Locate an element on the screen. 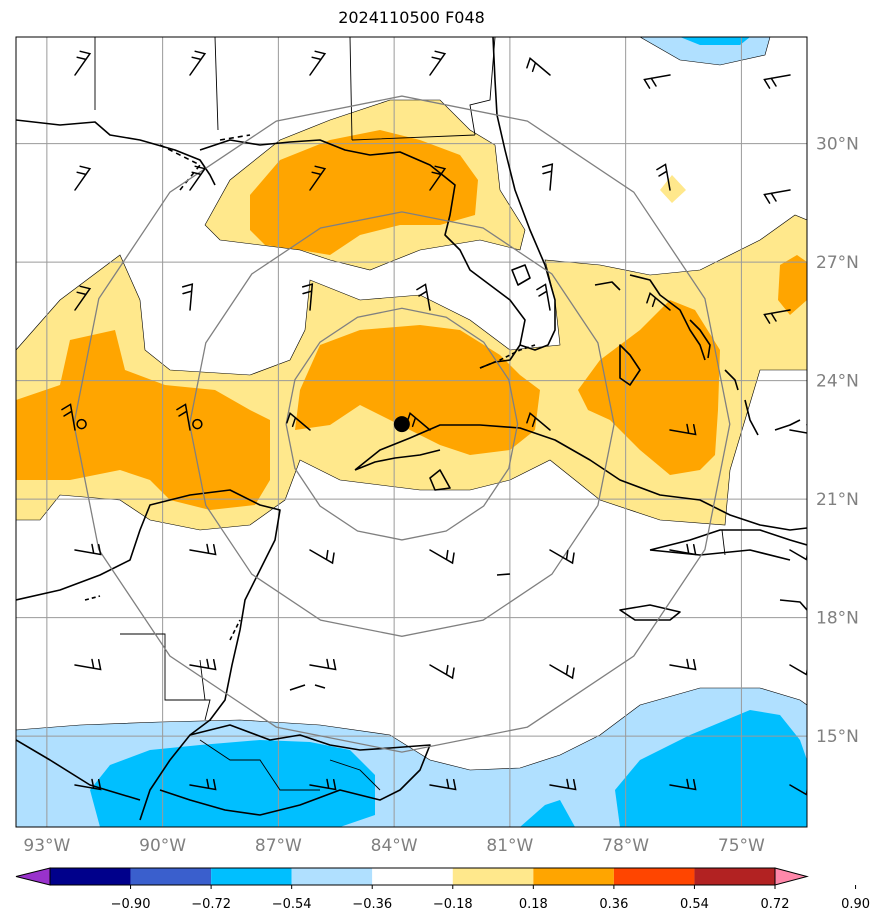 The height and width of the screenshot is (924, 877). lat-tick-label: 30°N is located at coordinates (837, 145).